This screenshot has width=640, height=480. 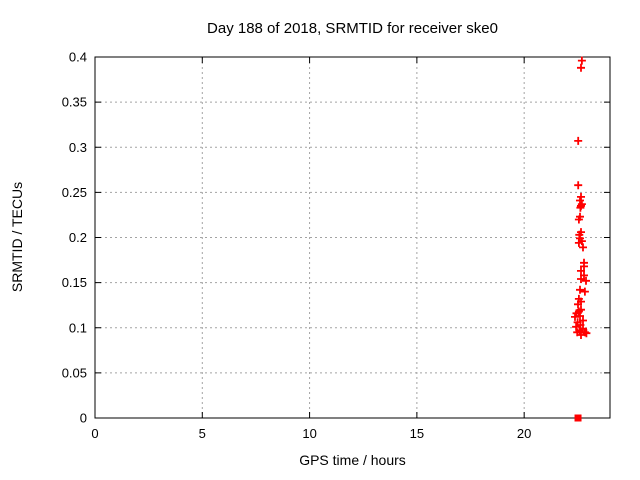 I want to click on x-axis-label: GPS time / hours, so click(x=352, y=460).